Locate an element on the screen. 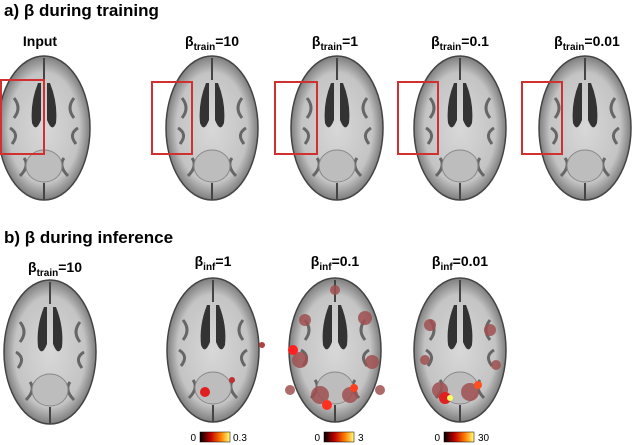 The image size is (640, 445). column-label: βinf=0.01 is located at coordinates (460, 263).